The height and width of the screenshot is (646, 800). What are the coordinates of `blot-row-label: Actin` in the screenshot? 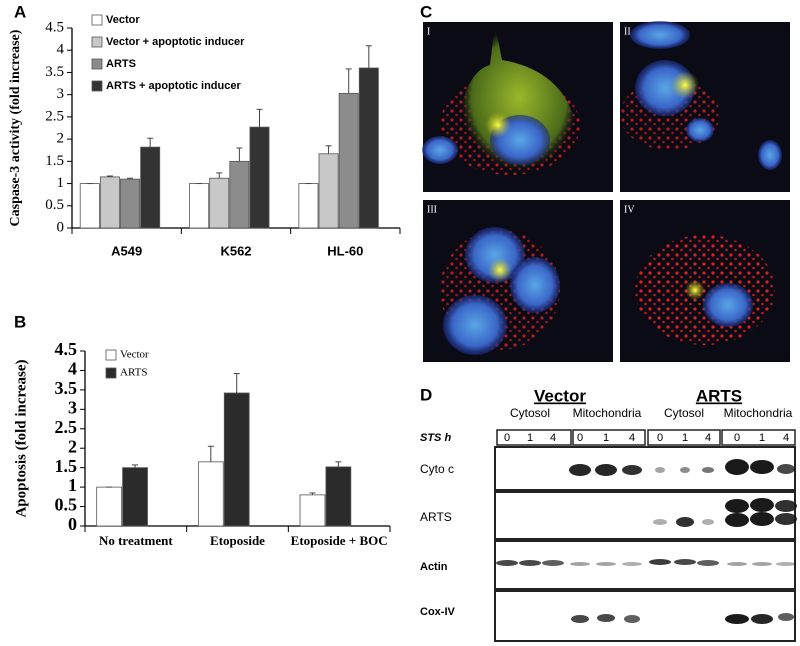 It's located at (434, 567).